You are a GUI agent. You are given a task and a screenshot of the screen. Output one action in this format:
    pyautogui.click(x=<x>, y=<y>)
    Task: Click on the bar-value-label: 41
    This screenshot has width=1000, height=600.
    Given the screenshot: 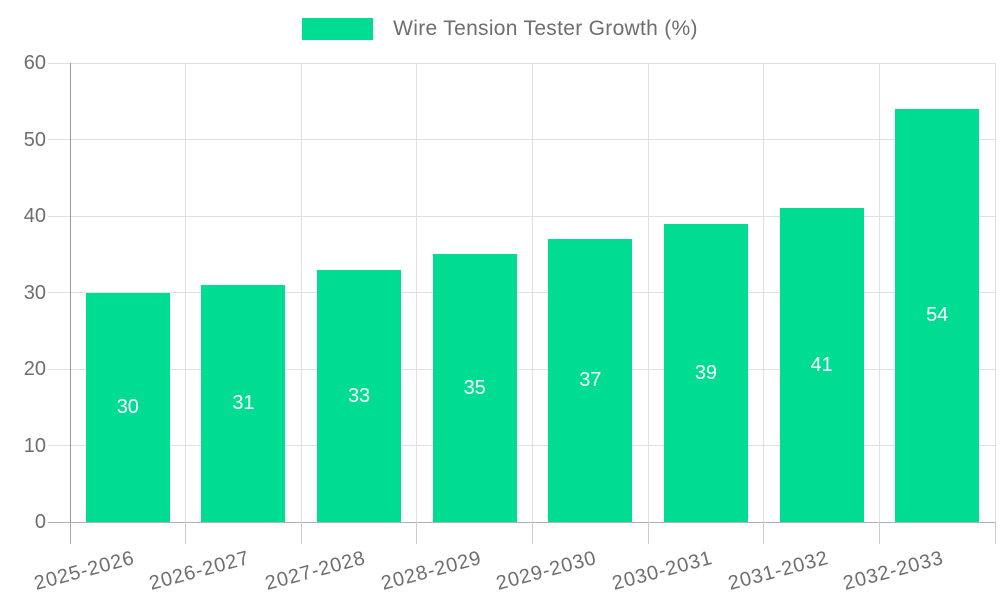 What is the action you would take?
    pyautogui.click(x=821, y=365)
    